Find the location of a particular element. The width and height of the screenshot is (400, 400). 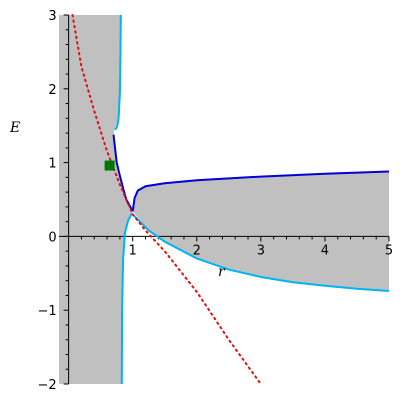

x-tick-label: 1 is located at coordinates (133, 250).